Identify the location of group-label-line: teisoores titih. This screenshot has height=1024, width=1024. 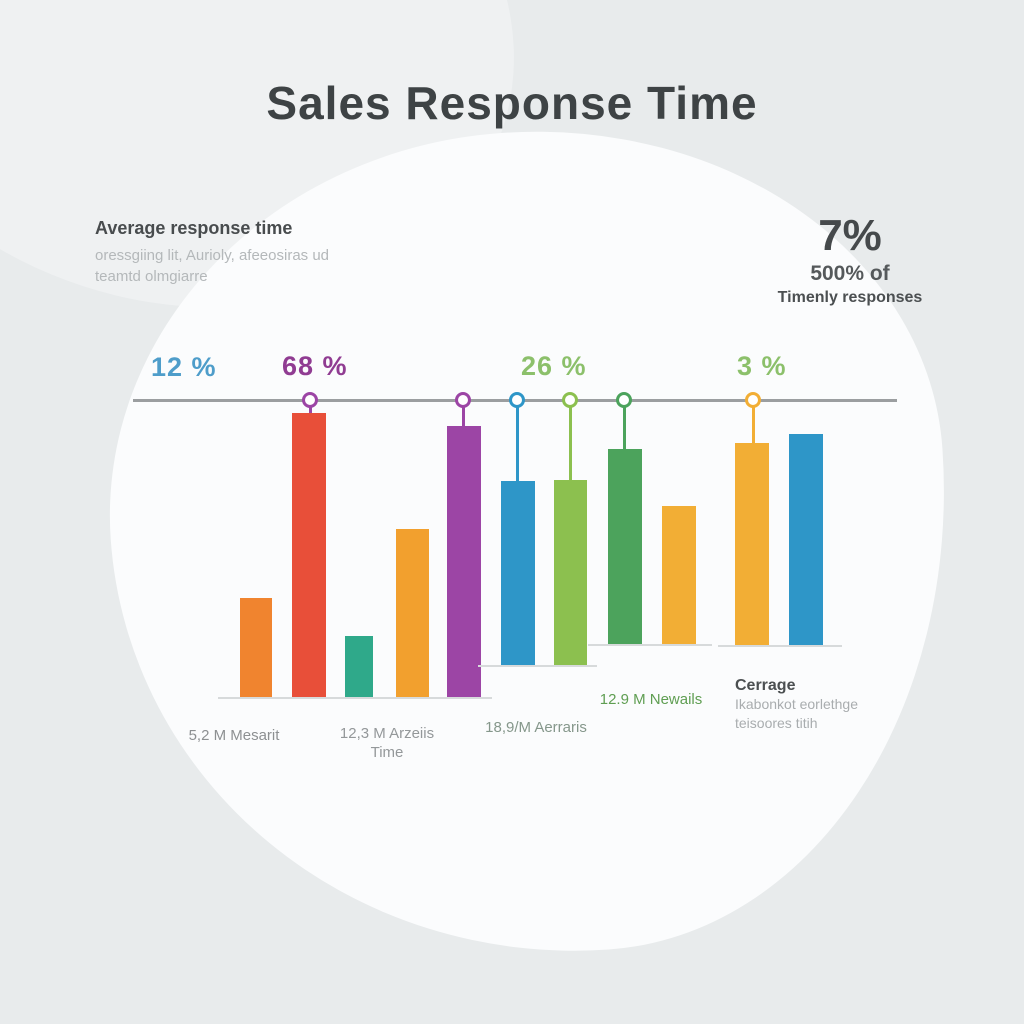
(776, 723).